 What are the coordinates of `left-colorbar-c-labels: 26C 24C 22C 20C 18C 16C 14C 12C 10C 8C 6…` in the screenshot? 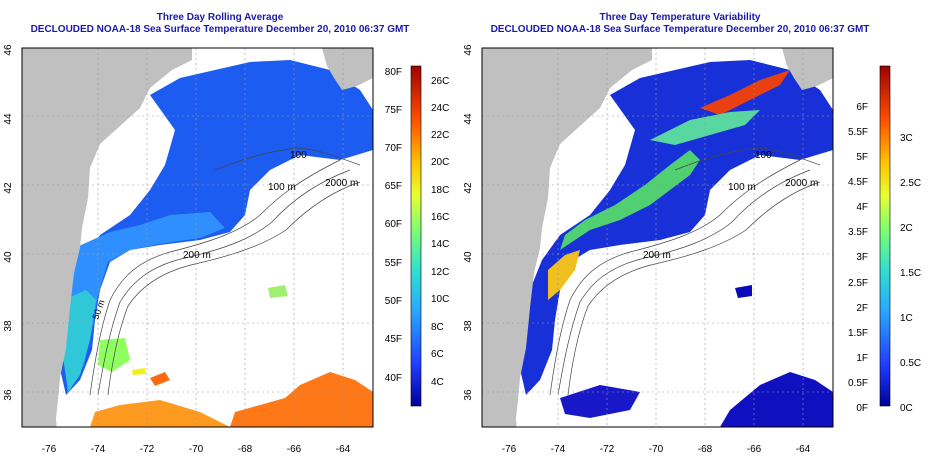 It's located at (440, 232).